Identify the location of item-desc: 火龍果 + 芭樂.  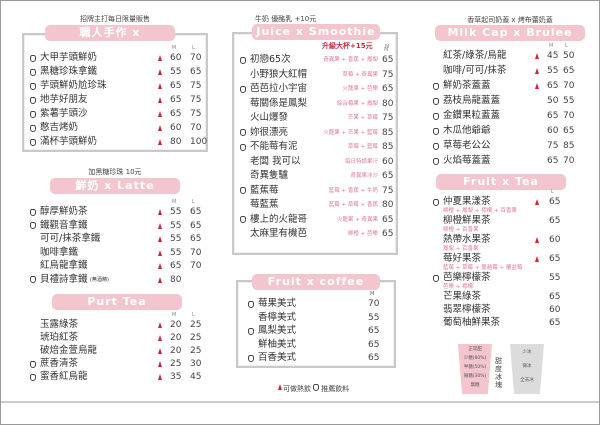
(360, 89).